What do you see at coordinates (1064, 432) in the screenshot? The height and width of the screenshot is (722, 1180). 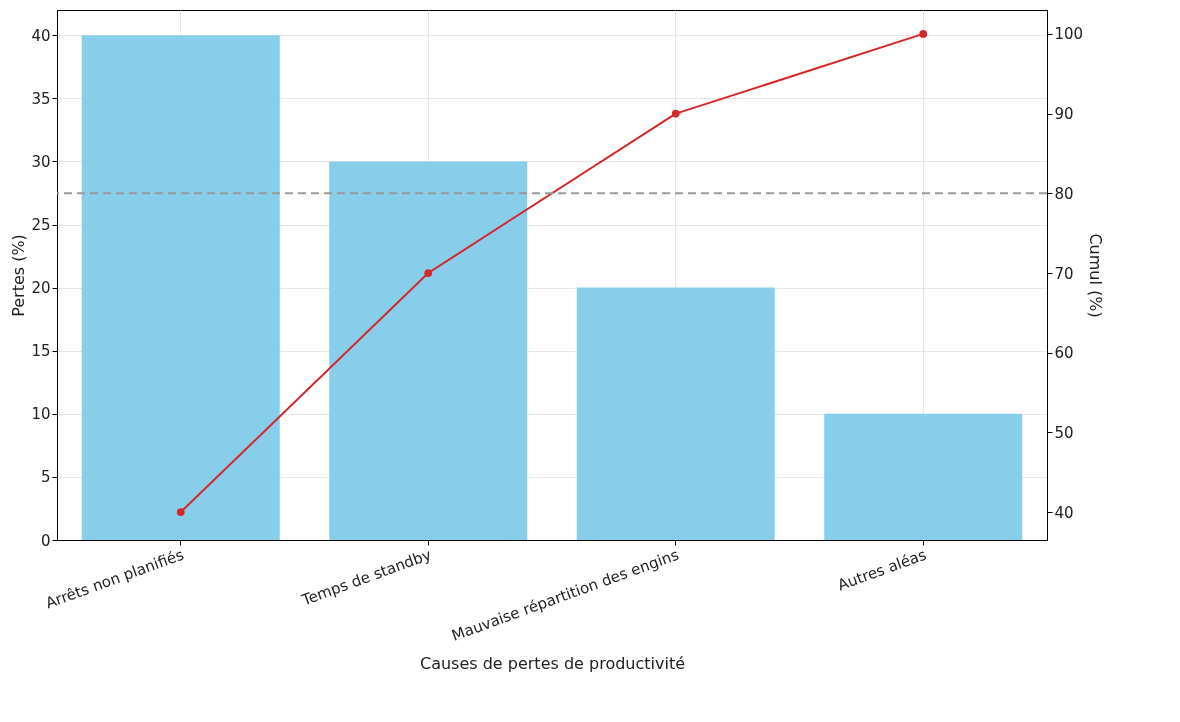 I see `y2-tick-label: 50` at bounding box center [1064, 432].